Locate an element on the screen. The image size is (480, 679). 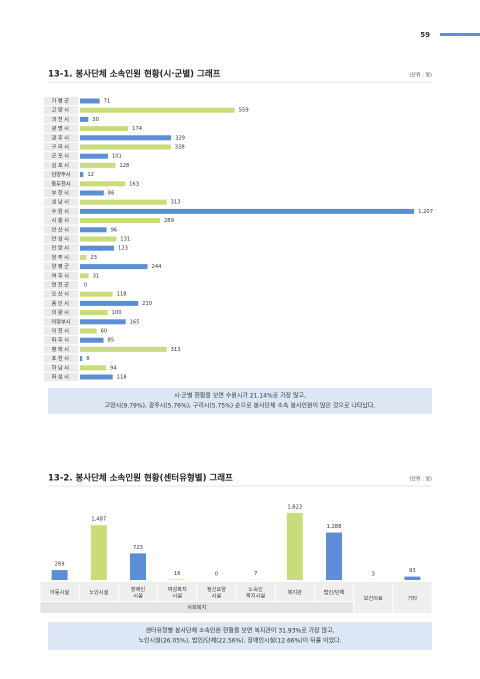
category-label: 화성시 is located at coordinates (61, 377).